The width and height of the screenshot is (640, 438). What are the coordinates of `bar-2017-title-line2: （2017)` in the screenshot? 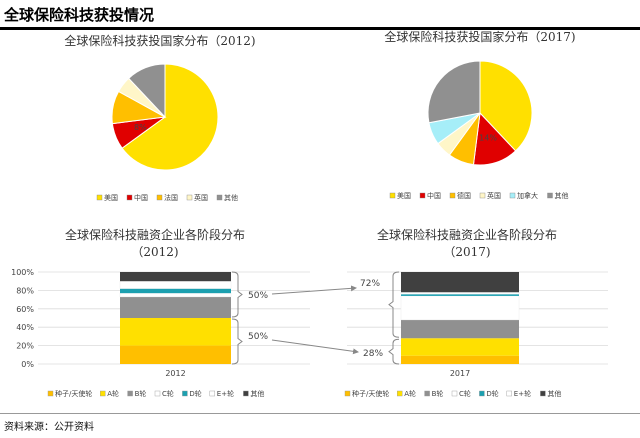 It's located at (467, 252).